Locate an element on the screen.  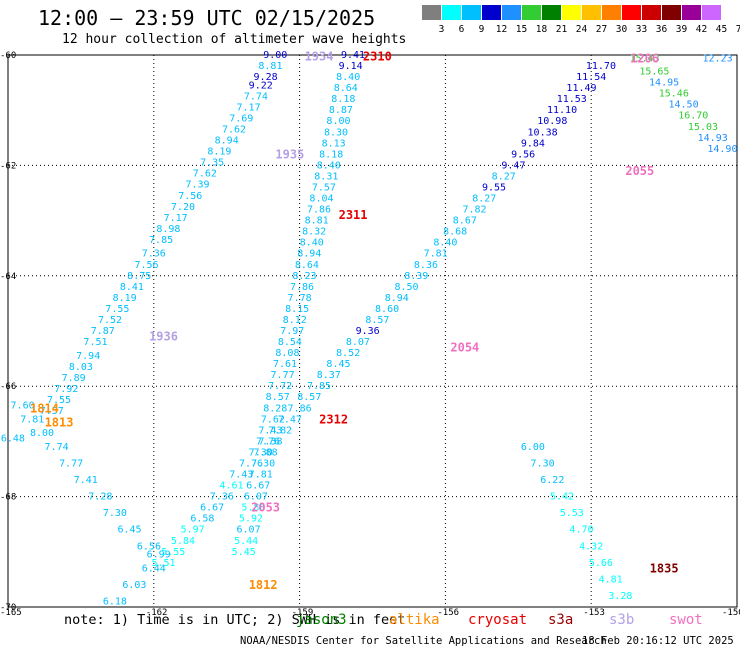
data-label-s3a: 4.70 is located at coordinates (581, 530).